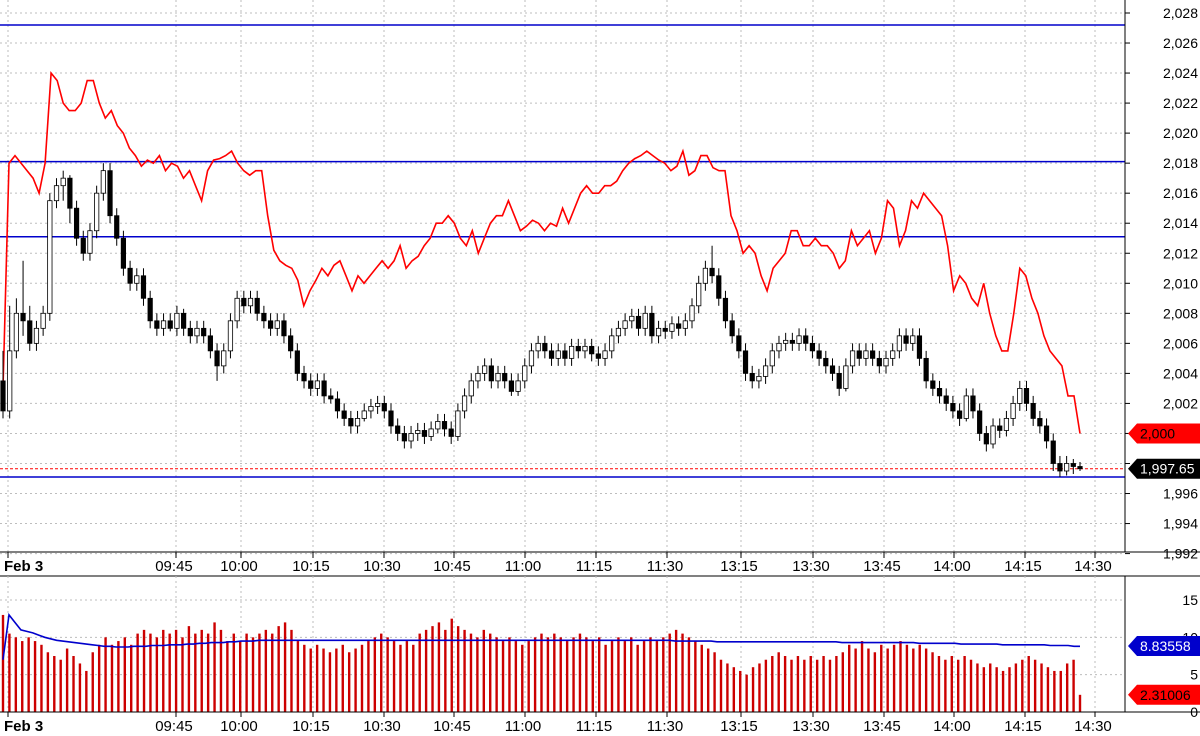 Image resolution: width=1200 pixels, height=736 pixels. Describe the element at coordinates (952, 726) in the screenshot. I see `volume-x-tick-label: 14:00` at that location.